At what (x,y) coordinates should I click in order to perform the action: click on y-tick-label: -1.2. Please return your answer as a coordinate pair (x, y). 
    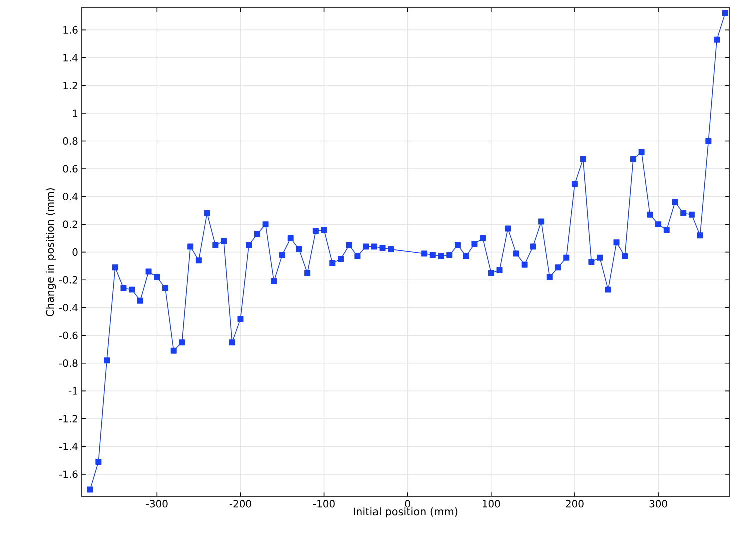
    Looking at the image, I should click on (68, 419).